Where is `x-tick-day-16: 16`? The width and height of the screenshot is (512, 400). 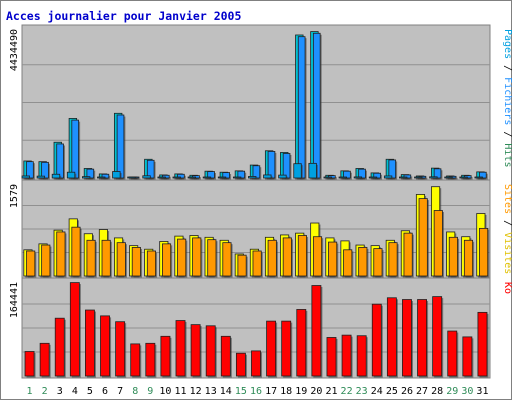 x-tick-day-16: 16 is located at coordinates (256, 391).